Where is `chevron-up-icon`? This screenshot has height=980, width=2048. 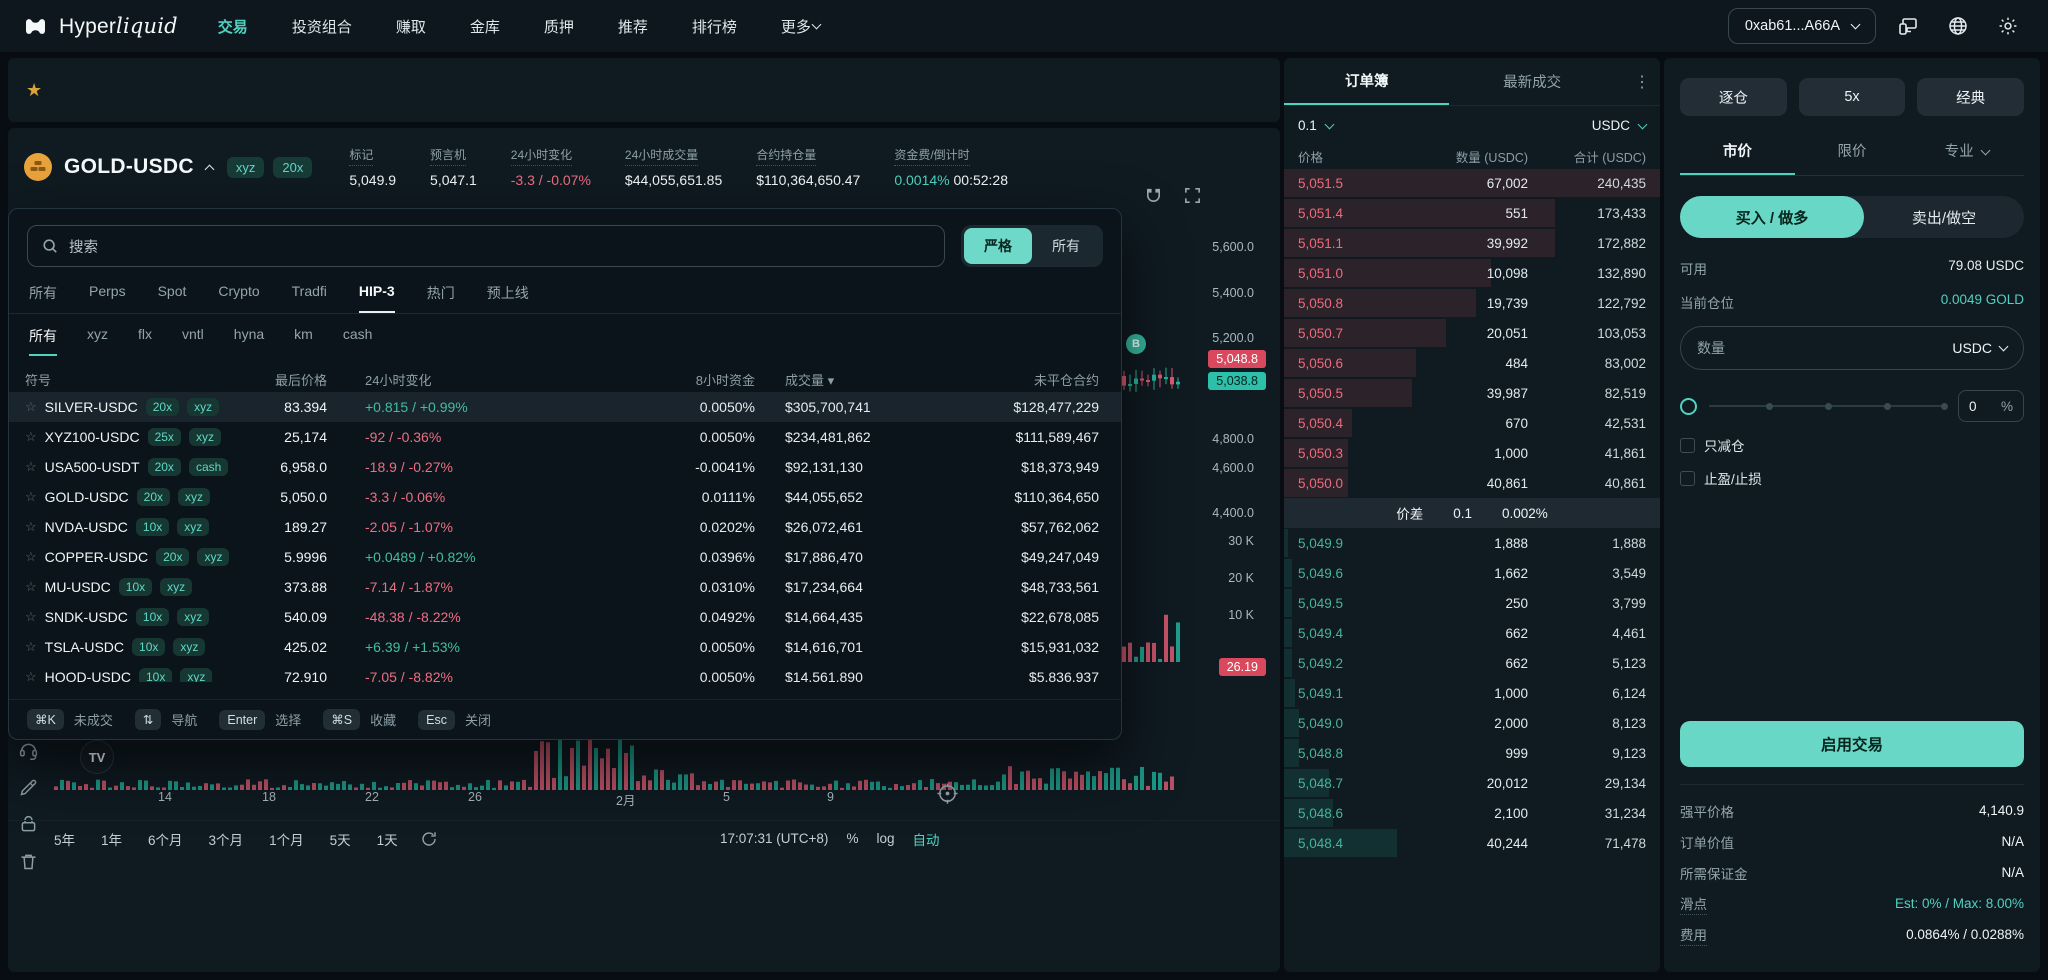 chevron-up-icon is located at coordinates (209, 169).